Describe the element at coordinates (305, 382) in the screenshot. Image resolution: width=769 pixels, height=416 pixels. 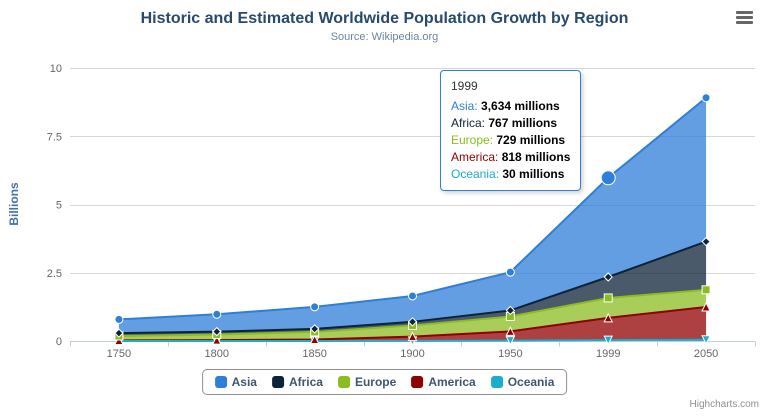
I see `legend-label: Africa` at that location.